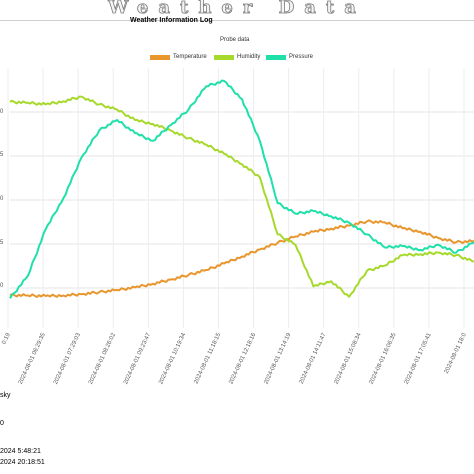 The width and height of the screenshot is (474, 474). Describe the element at coordinates (242, 359) in the screenshot. I see `x-tick-label: 2024-08-01 12:18:16` at that location.